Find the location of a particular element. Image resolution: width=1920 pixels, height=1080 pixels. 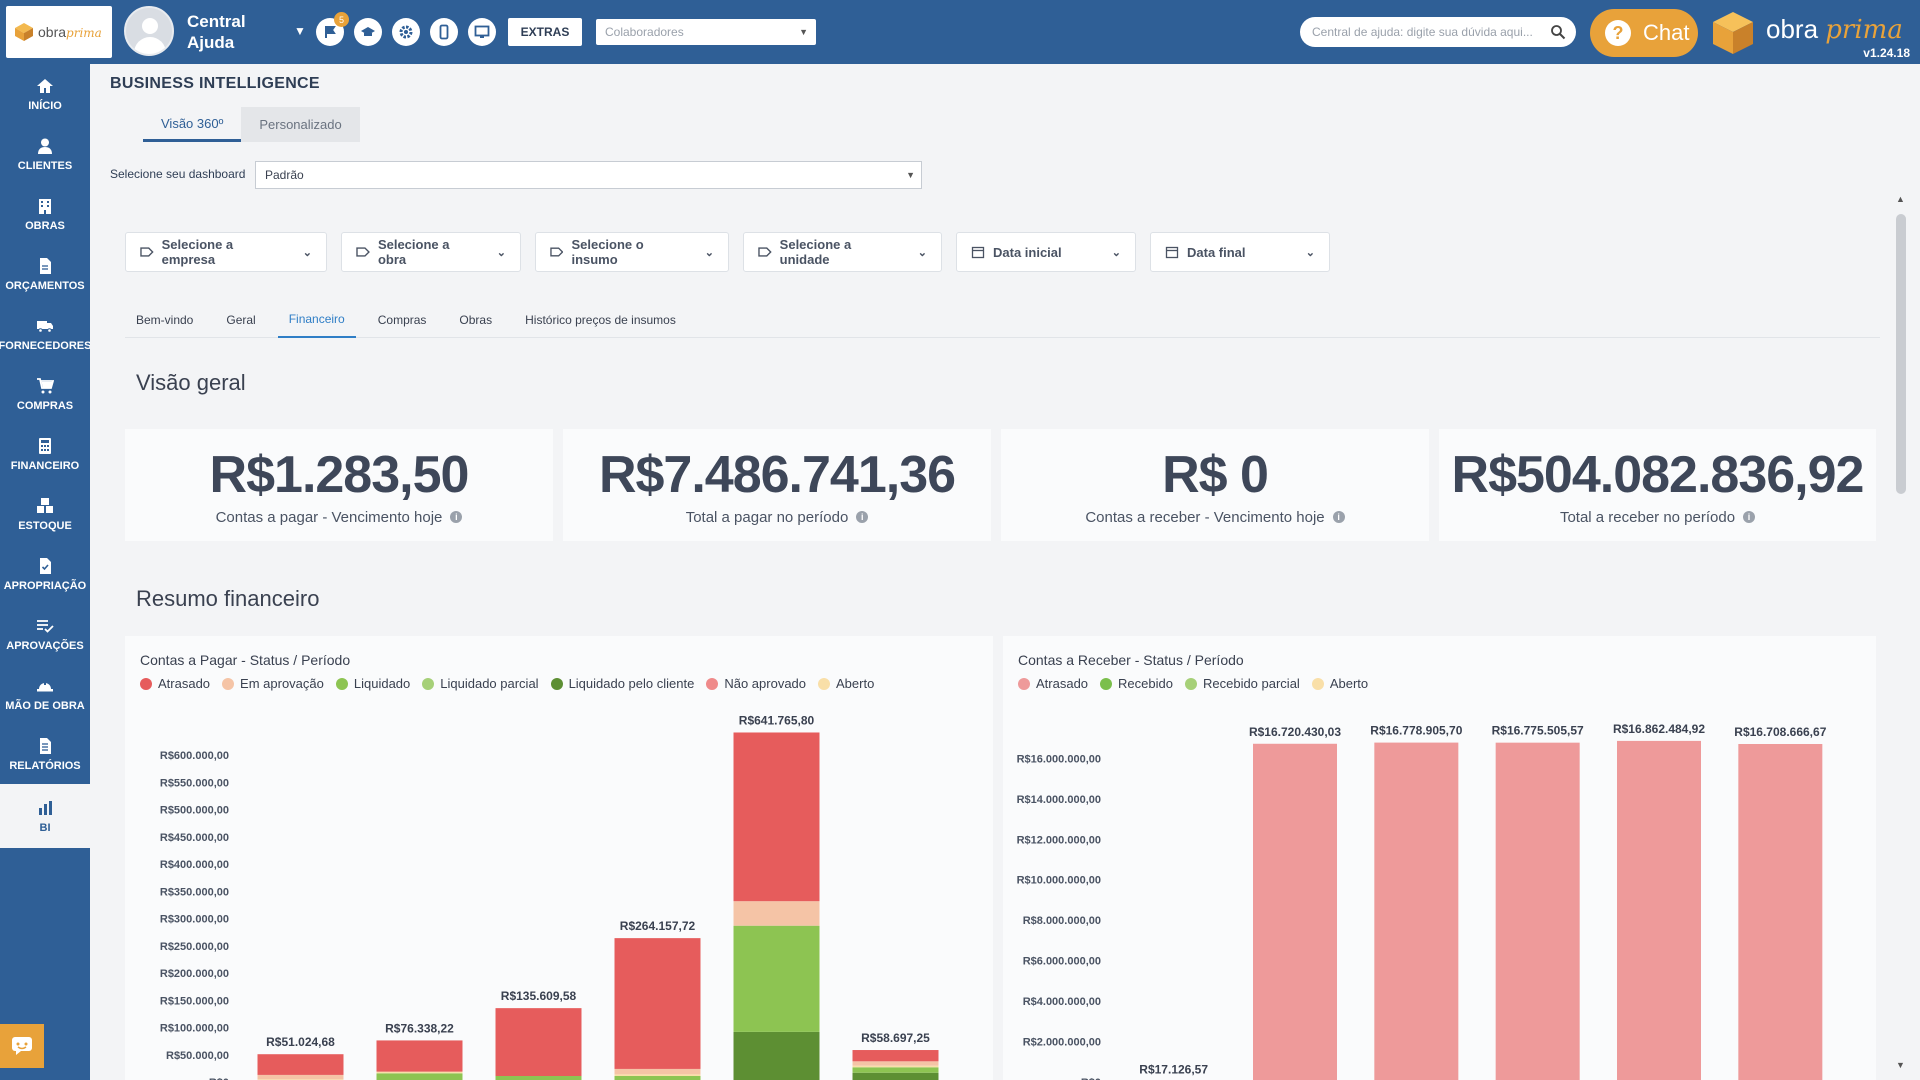

y-tick-label: R$350.000,00 is located at coordinates (194, 892).